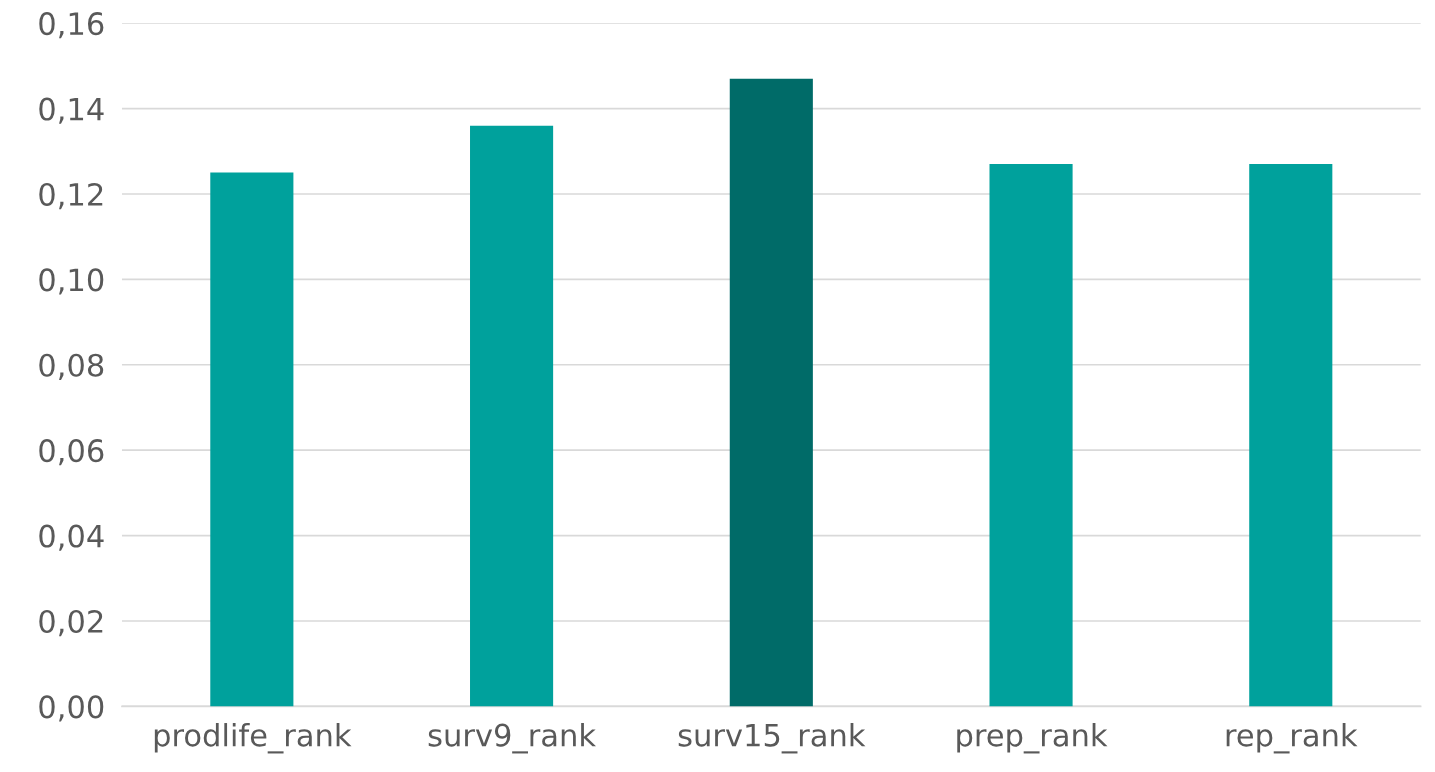 This screenshot has width=1435, height=772. I want to click on y-tick-label: 0,00, so click(71, 708).